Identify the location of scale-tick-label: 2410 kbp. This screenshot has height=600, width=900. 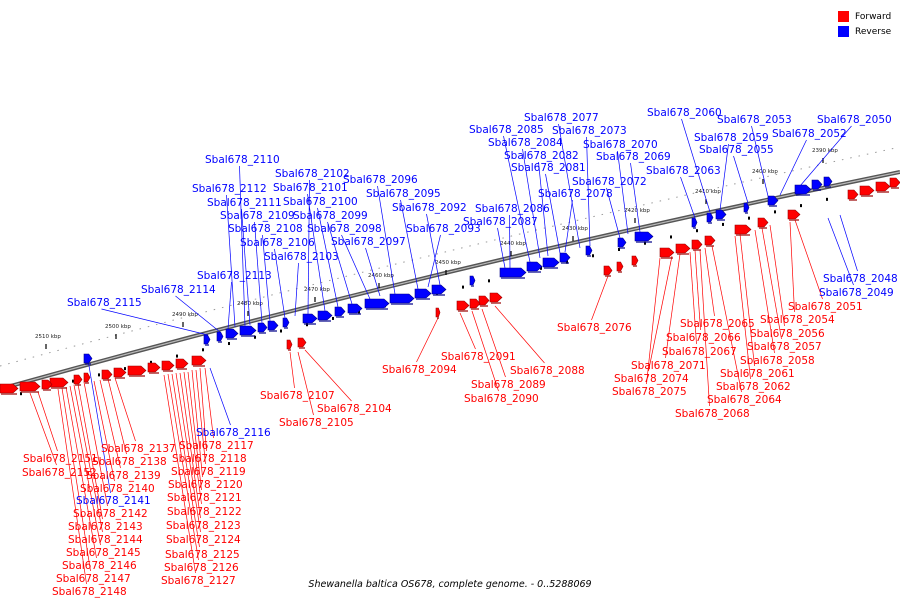
(708, 192).